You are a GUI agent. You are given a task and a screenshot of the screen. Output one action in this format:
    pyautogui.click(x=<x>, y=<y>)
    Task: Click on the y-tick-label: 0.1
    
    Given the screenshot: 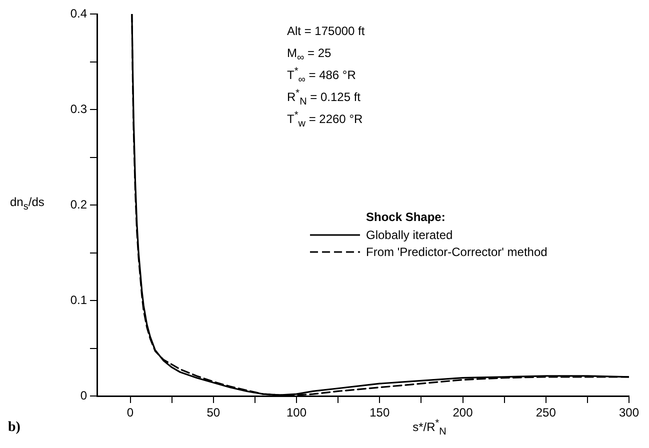 What is the action you would take?
    pyautogui.click(x=79, y=299)
    